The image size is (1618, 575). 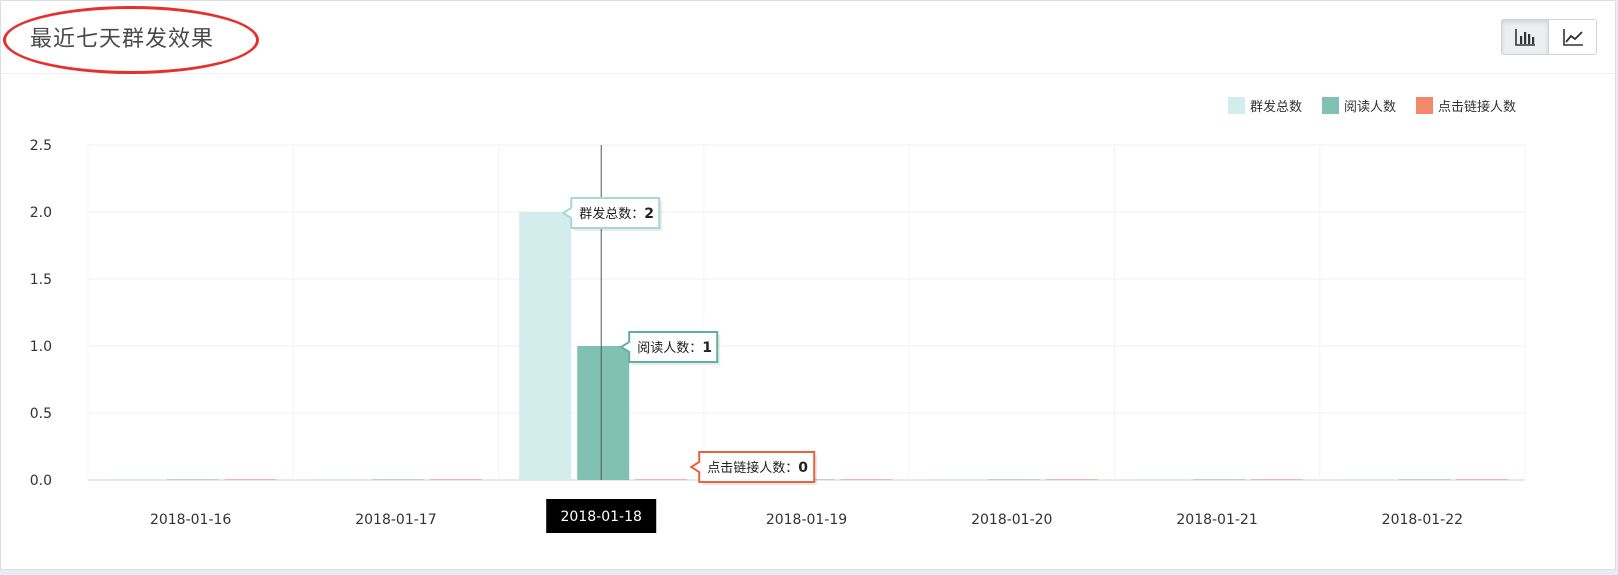 I want to click on panel-title: 最近七天群发效果, so click(x=122, y=39).